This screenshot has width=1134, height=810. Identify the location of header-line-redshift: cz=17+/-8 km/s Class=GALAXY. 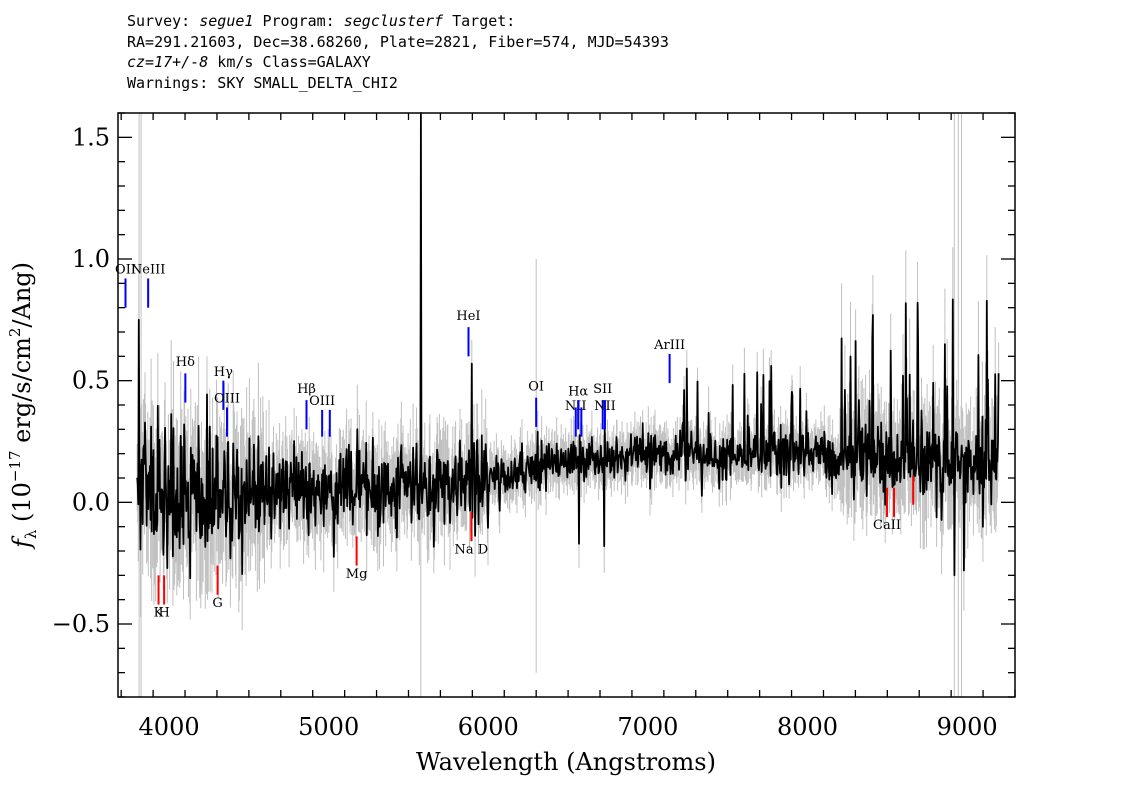
(398, 62).